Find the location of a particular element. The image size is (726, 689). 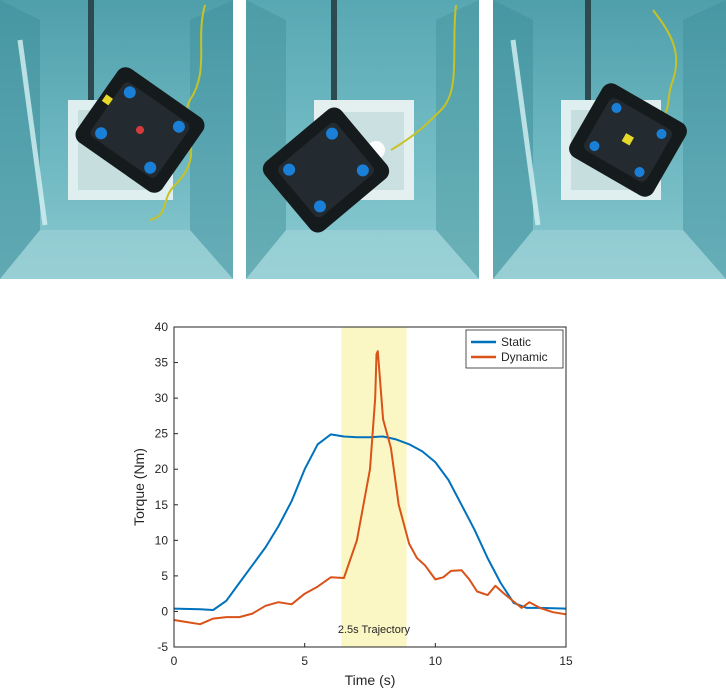

y-tick-label: -5 is located at coordinates (162, 647).